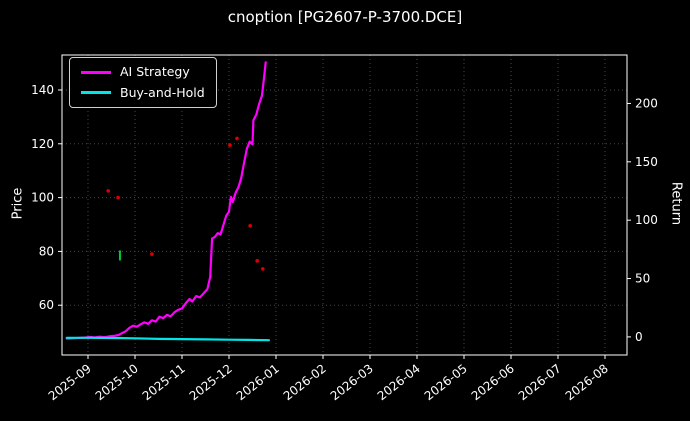 The image size is (690, 421). What do you see at coordinates (493, 382) in the screenshot?
I see `svg-text: 2026-06` at bounding box center [493, 382].